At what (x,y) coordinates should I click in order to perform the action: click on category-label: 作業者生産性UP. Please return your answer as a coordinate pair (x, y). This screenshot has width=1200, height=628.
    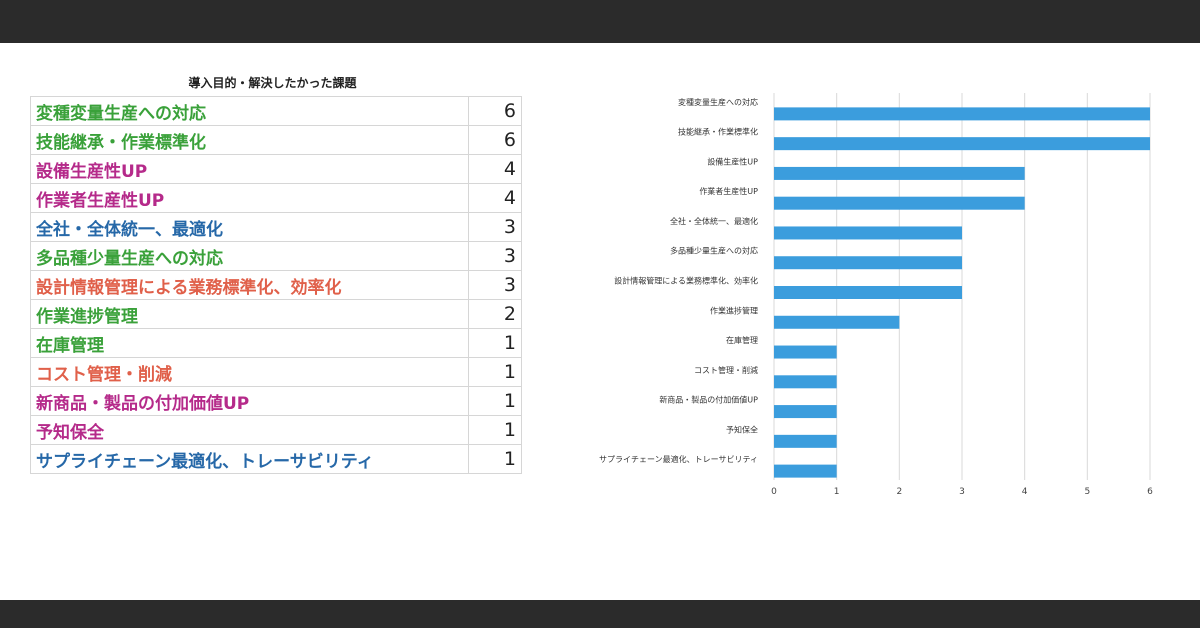
    Looking at the image, I should click on (728, 191).